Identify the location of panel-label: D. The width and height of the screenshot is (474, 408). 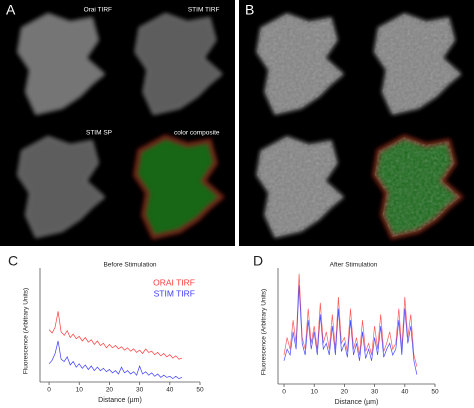
(258, 261).